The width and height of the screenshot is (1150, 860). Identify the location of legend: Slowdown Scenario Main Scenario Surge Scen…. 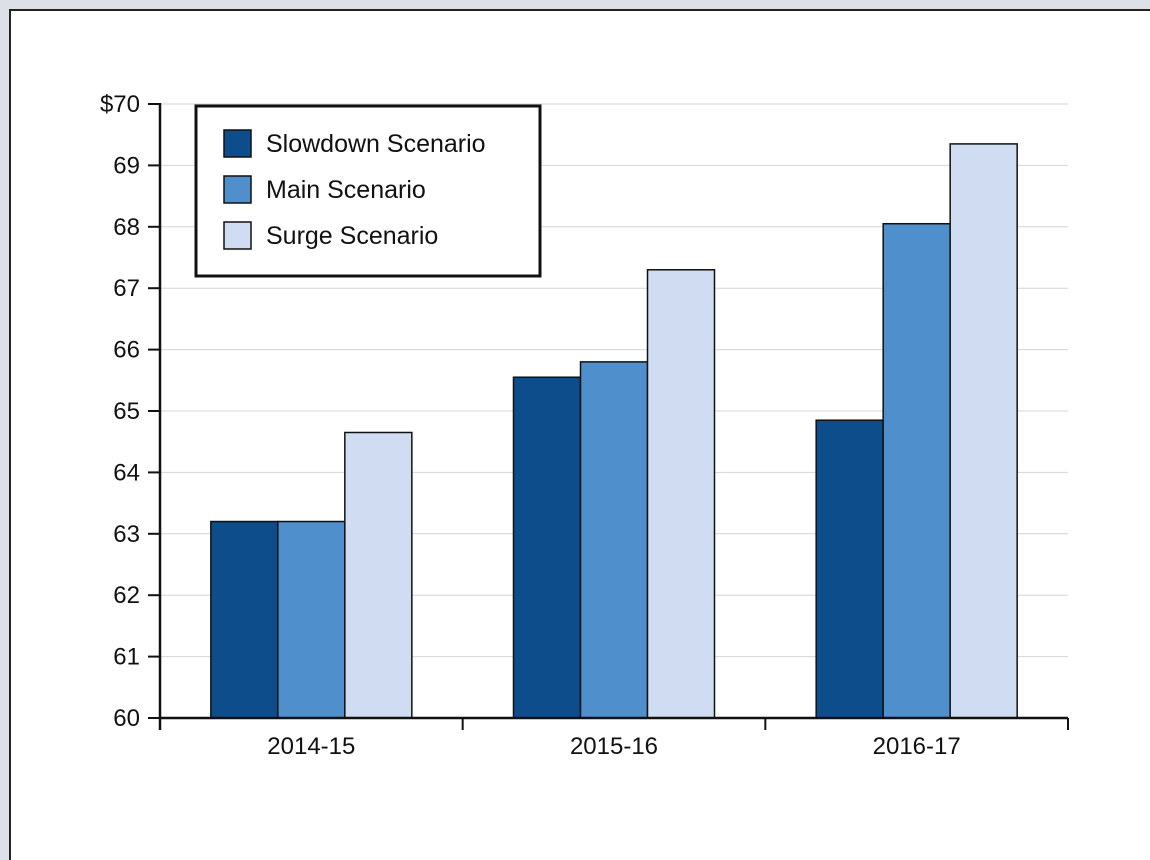
(368, 191).